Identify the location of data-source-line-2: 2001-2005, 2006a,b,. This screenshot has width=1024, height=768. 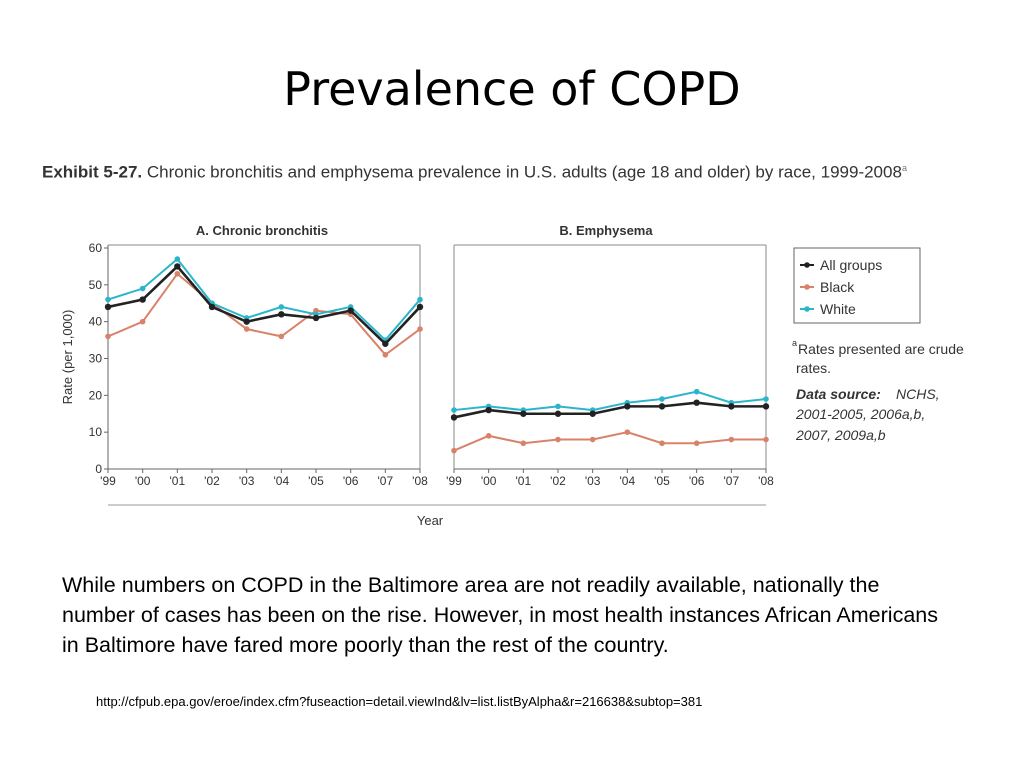
(860, 414).